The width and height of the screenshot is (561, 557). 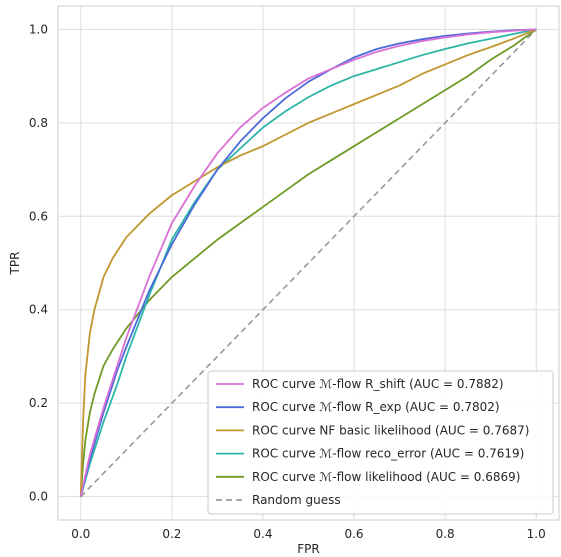 What do you see at coordinates (171, 534) in the screenshot?
I see `x-tick-label: 0.2` at bounding box center [171, 534].